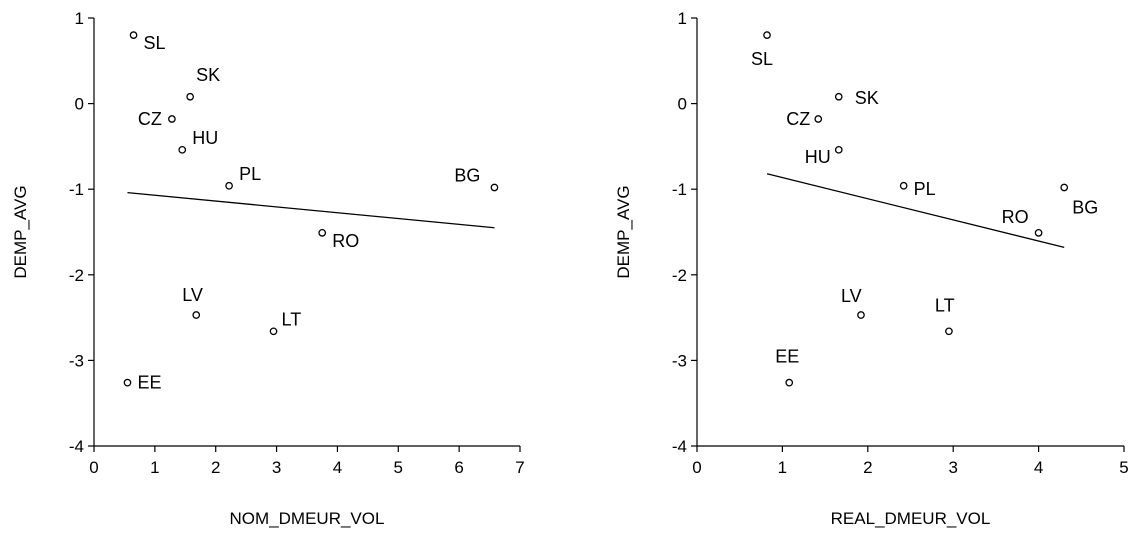 The height and width of the screenshot is (552, 1133). What do you see at coordinates (911, 518) in the screenshot?
I see `x-axis-title: REAL_DMEUR_VOL` at bounding box center [911, 518].